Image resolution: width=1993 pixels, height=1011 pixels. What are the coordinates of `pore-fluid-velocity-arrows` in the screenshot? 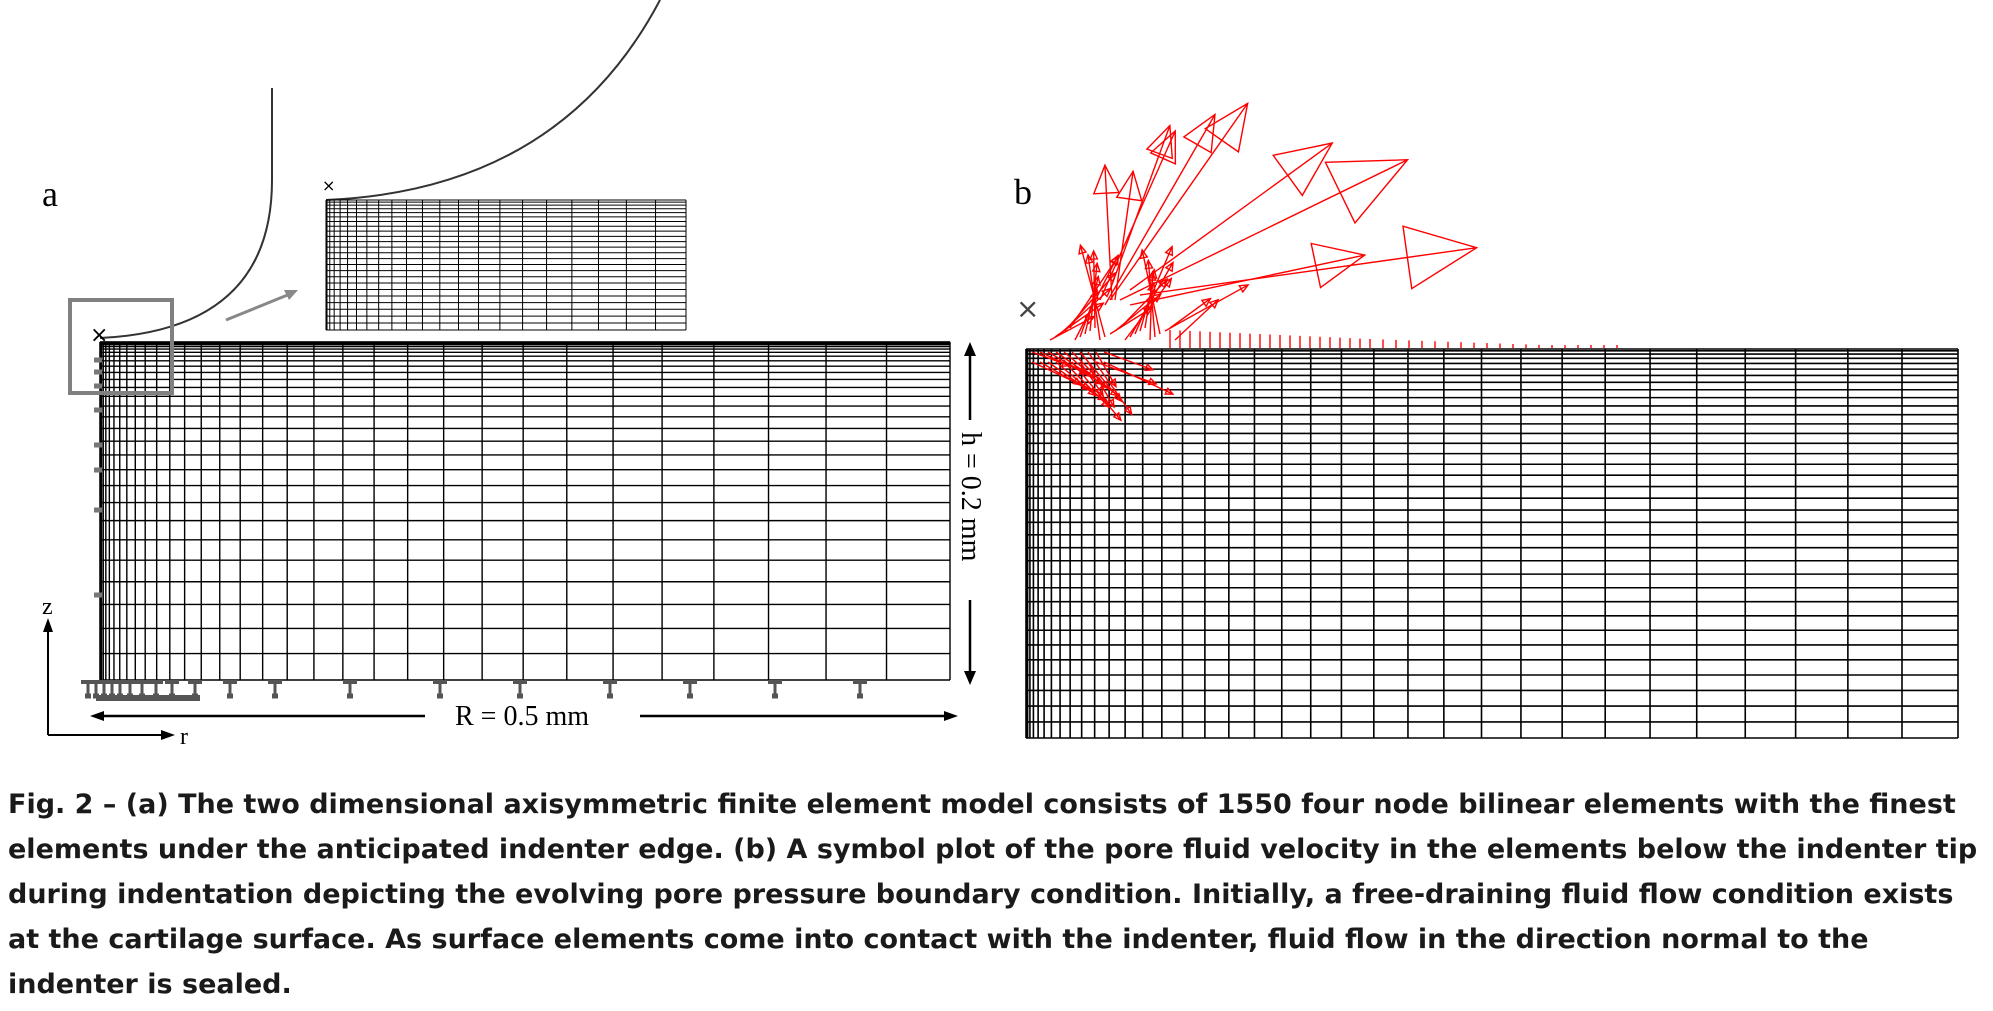 It's located at (1324, 262).